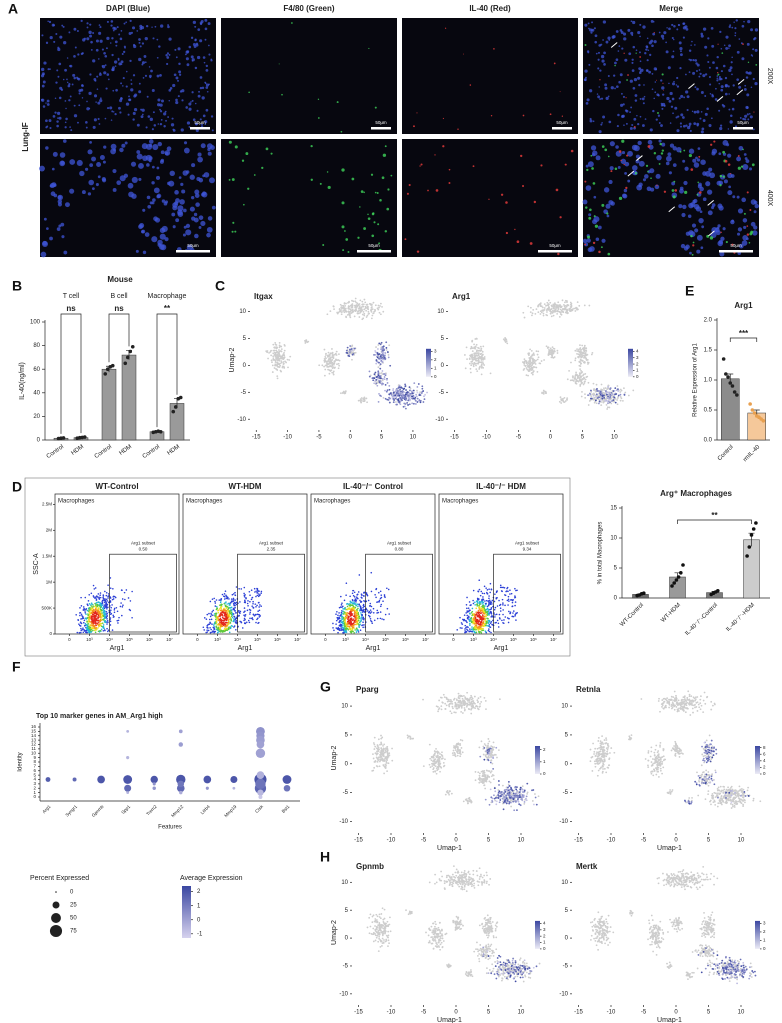 The height and width of the screenshot is (1023, 782). I want to click on y-tick-label: 0, so click(245, 366).